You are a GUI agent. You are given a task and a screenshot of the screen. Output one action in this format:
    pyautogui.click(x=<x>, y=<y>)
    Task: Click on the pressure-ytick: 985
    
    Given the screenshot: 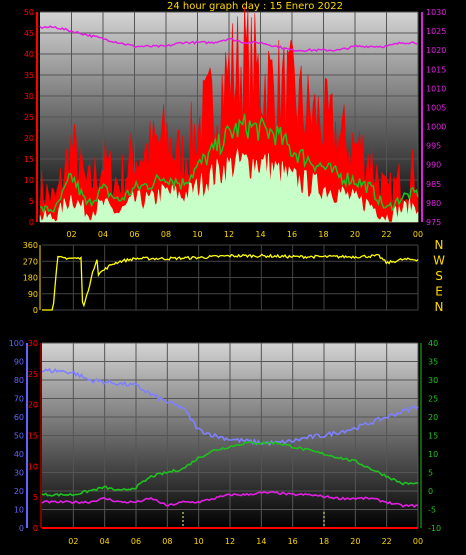 What is the action you would take?
    pyautogui.click(x=433, y=184)
    